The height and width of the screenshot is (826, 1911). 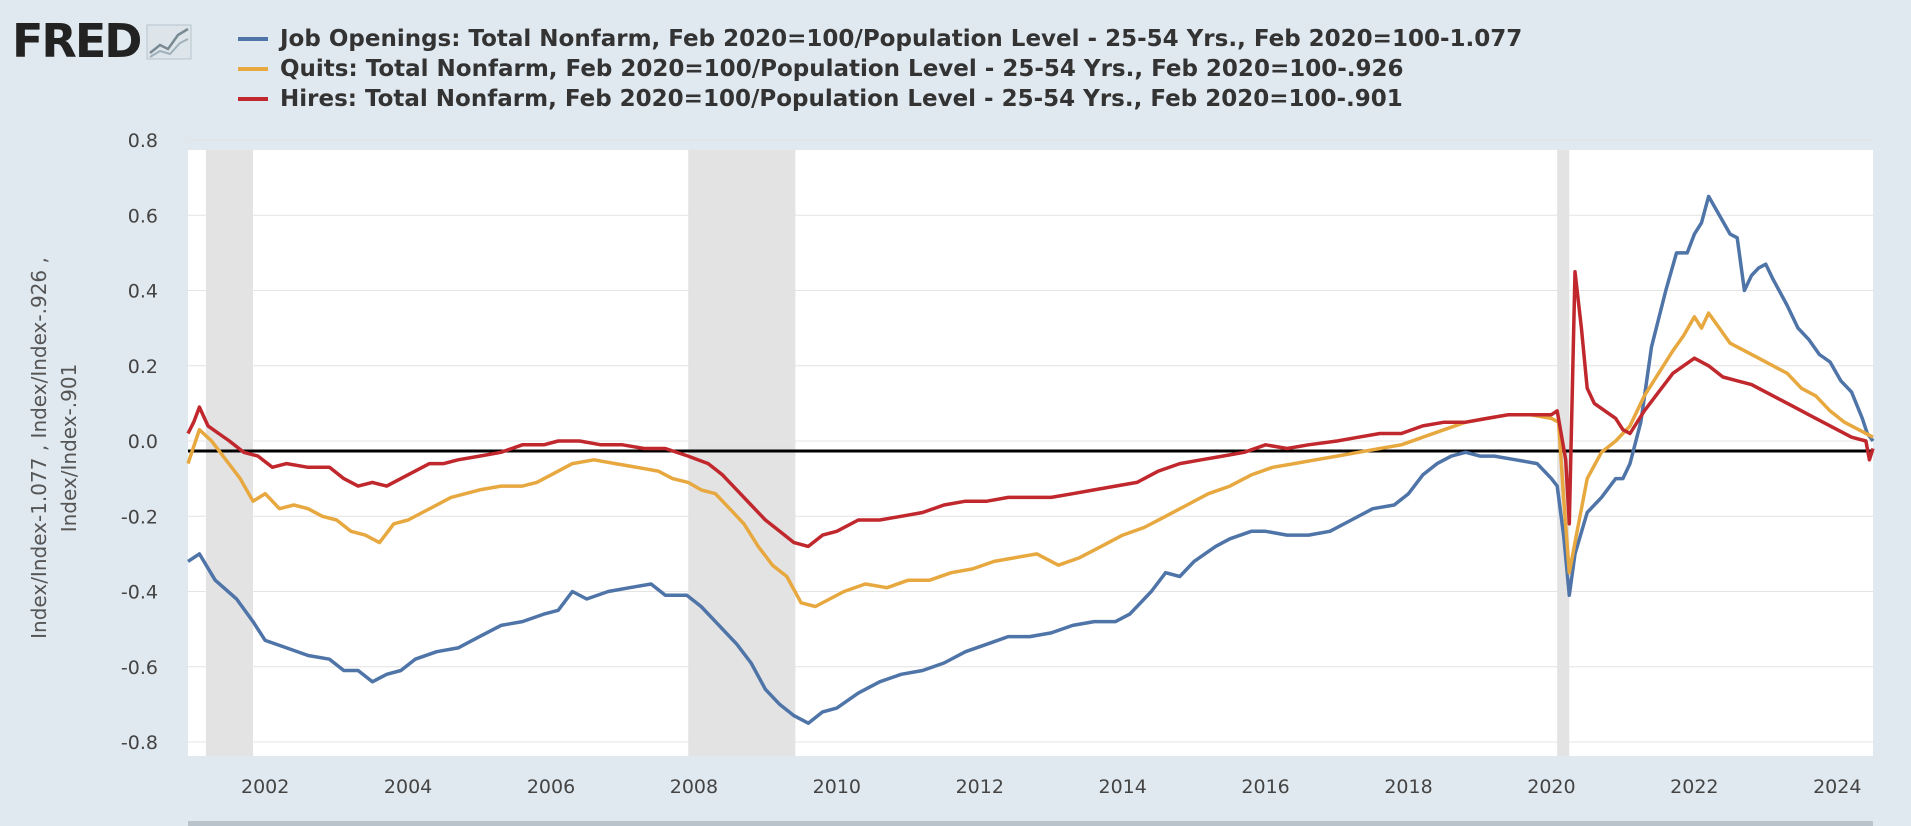 What do you see at coordinates (139, 517) in the screenshot?
I see `y-tick-label: -0.2` at bounding box center [139, 517].